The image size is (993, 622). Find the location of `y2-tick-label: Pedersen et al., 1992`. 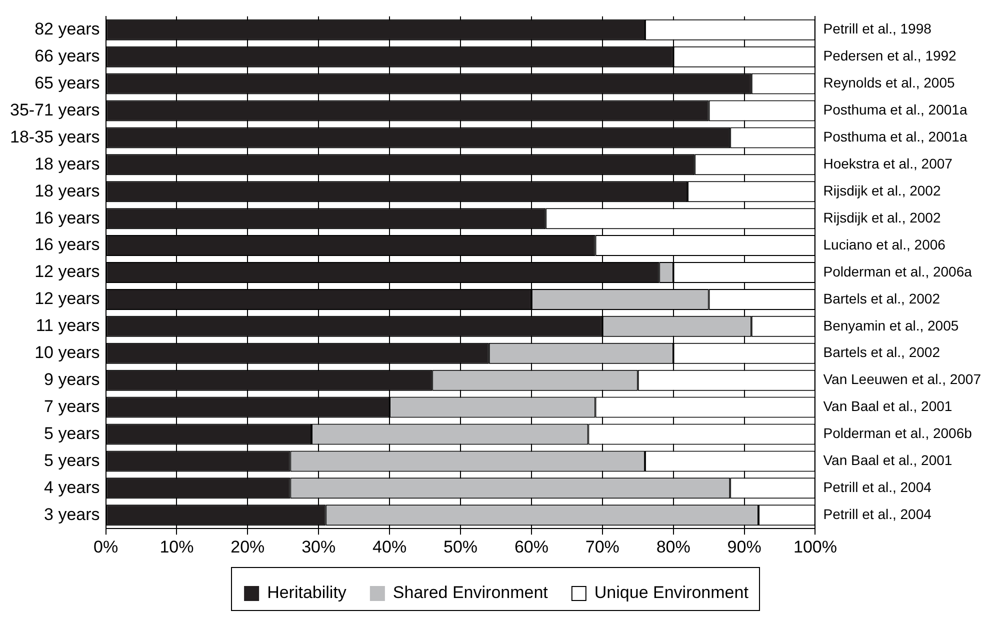

y2-tick-label: Pedersen et al., 1992 is located at coordinates (890, 56).